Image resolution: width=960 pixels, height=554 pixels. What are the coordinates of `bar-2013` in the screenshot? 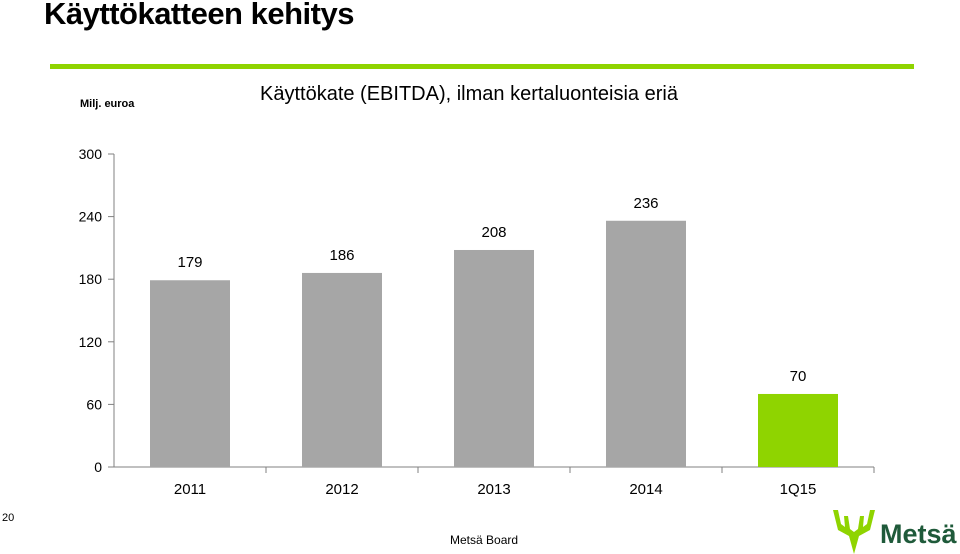 It's located at (494, 358).